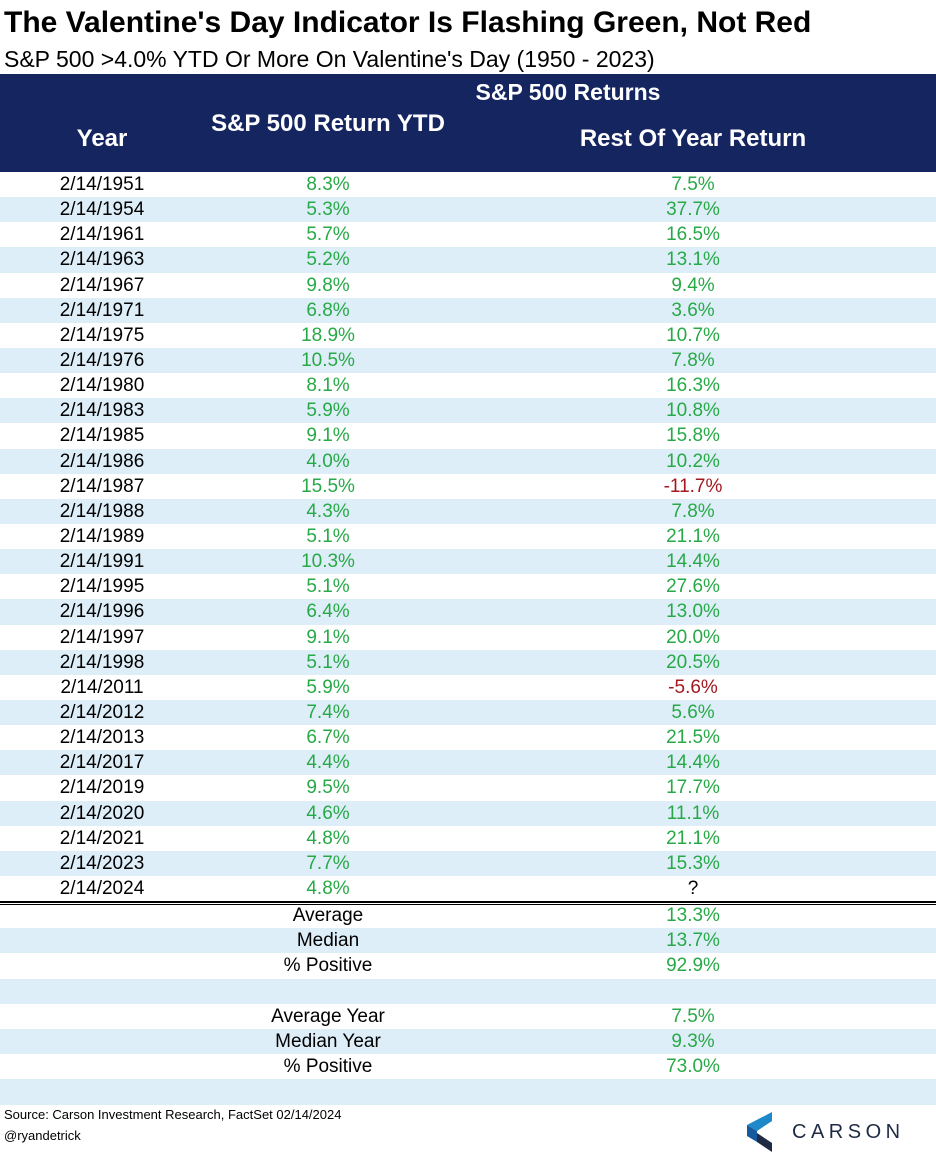 The height and width of the screenshot is (1168, 936). I want to click on summary-label: Average Year, so click(328, 1016).